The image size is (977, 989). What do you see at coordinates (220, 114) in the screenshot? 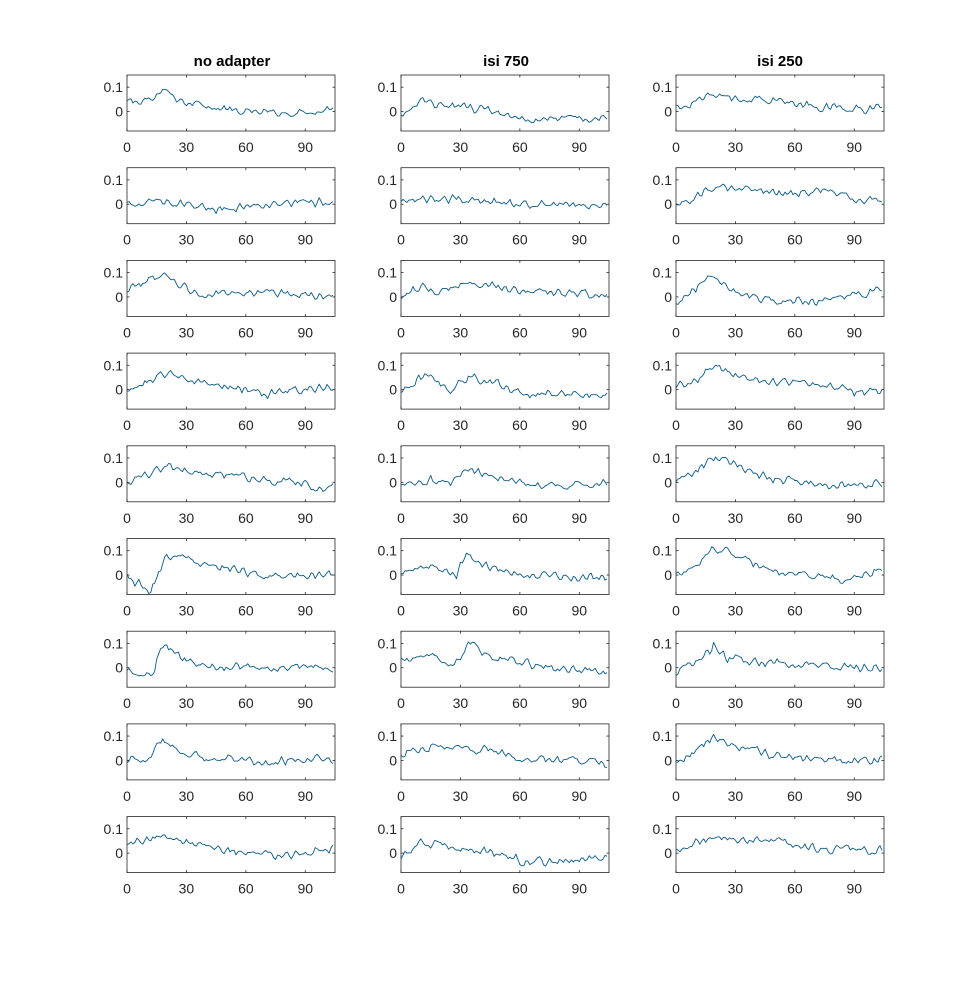
I see `subplot-no-adapter-row-1: 0 30 60 90 0 0.1` at bounding box center [220, 114].